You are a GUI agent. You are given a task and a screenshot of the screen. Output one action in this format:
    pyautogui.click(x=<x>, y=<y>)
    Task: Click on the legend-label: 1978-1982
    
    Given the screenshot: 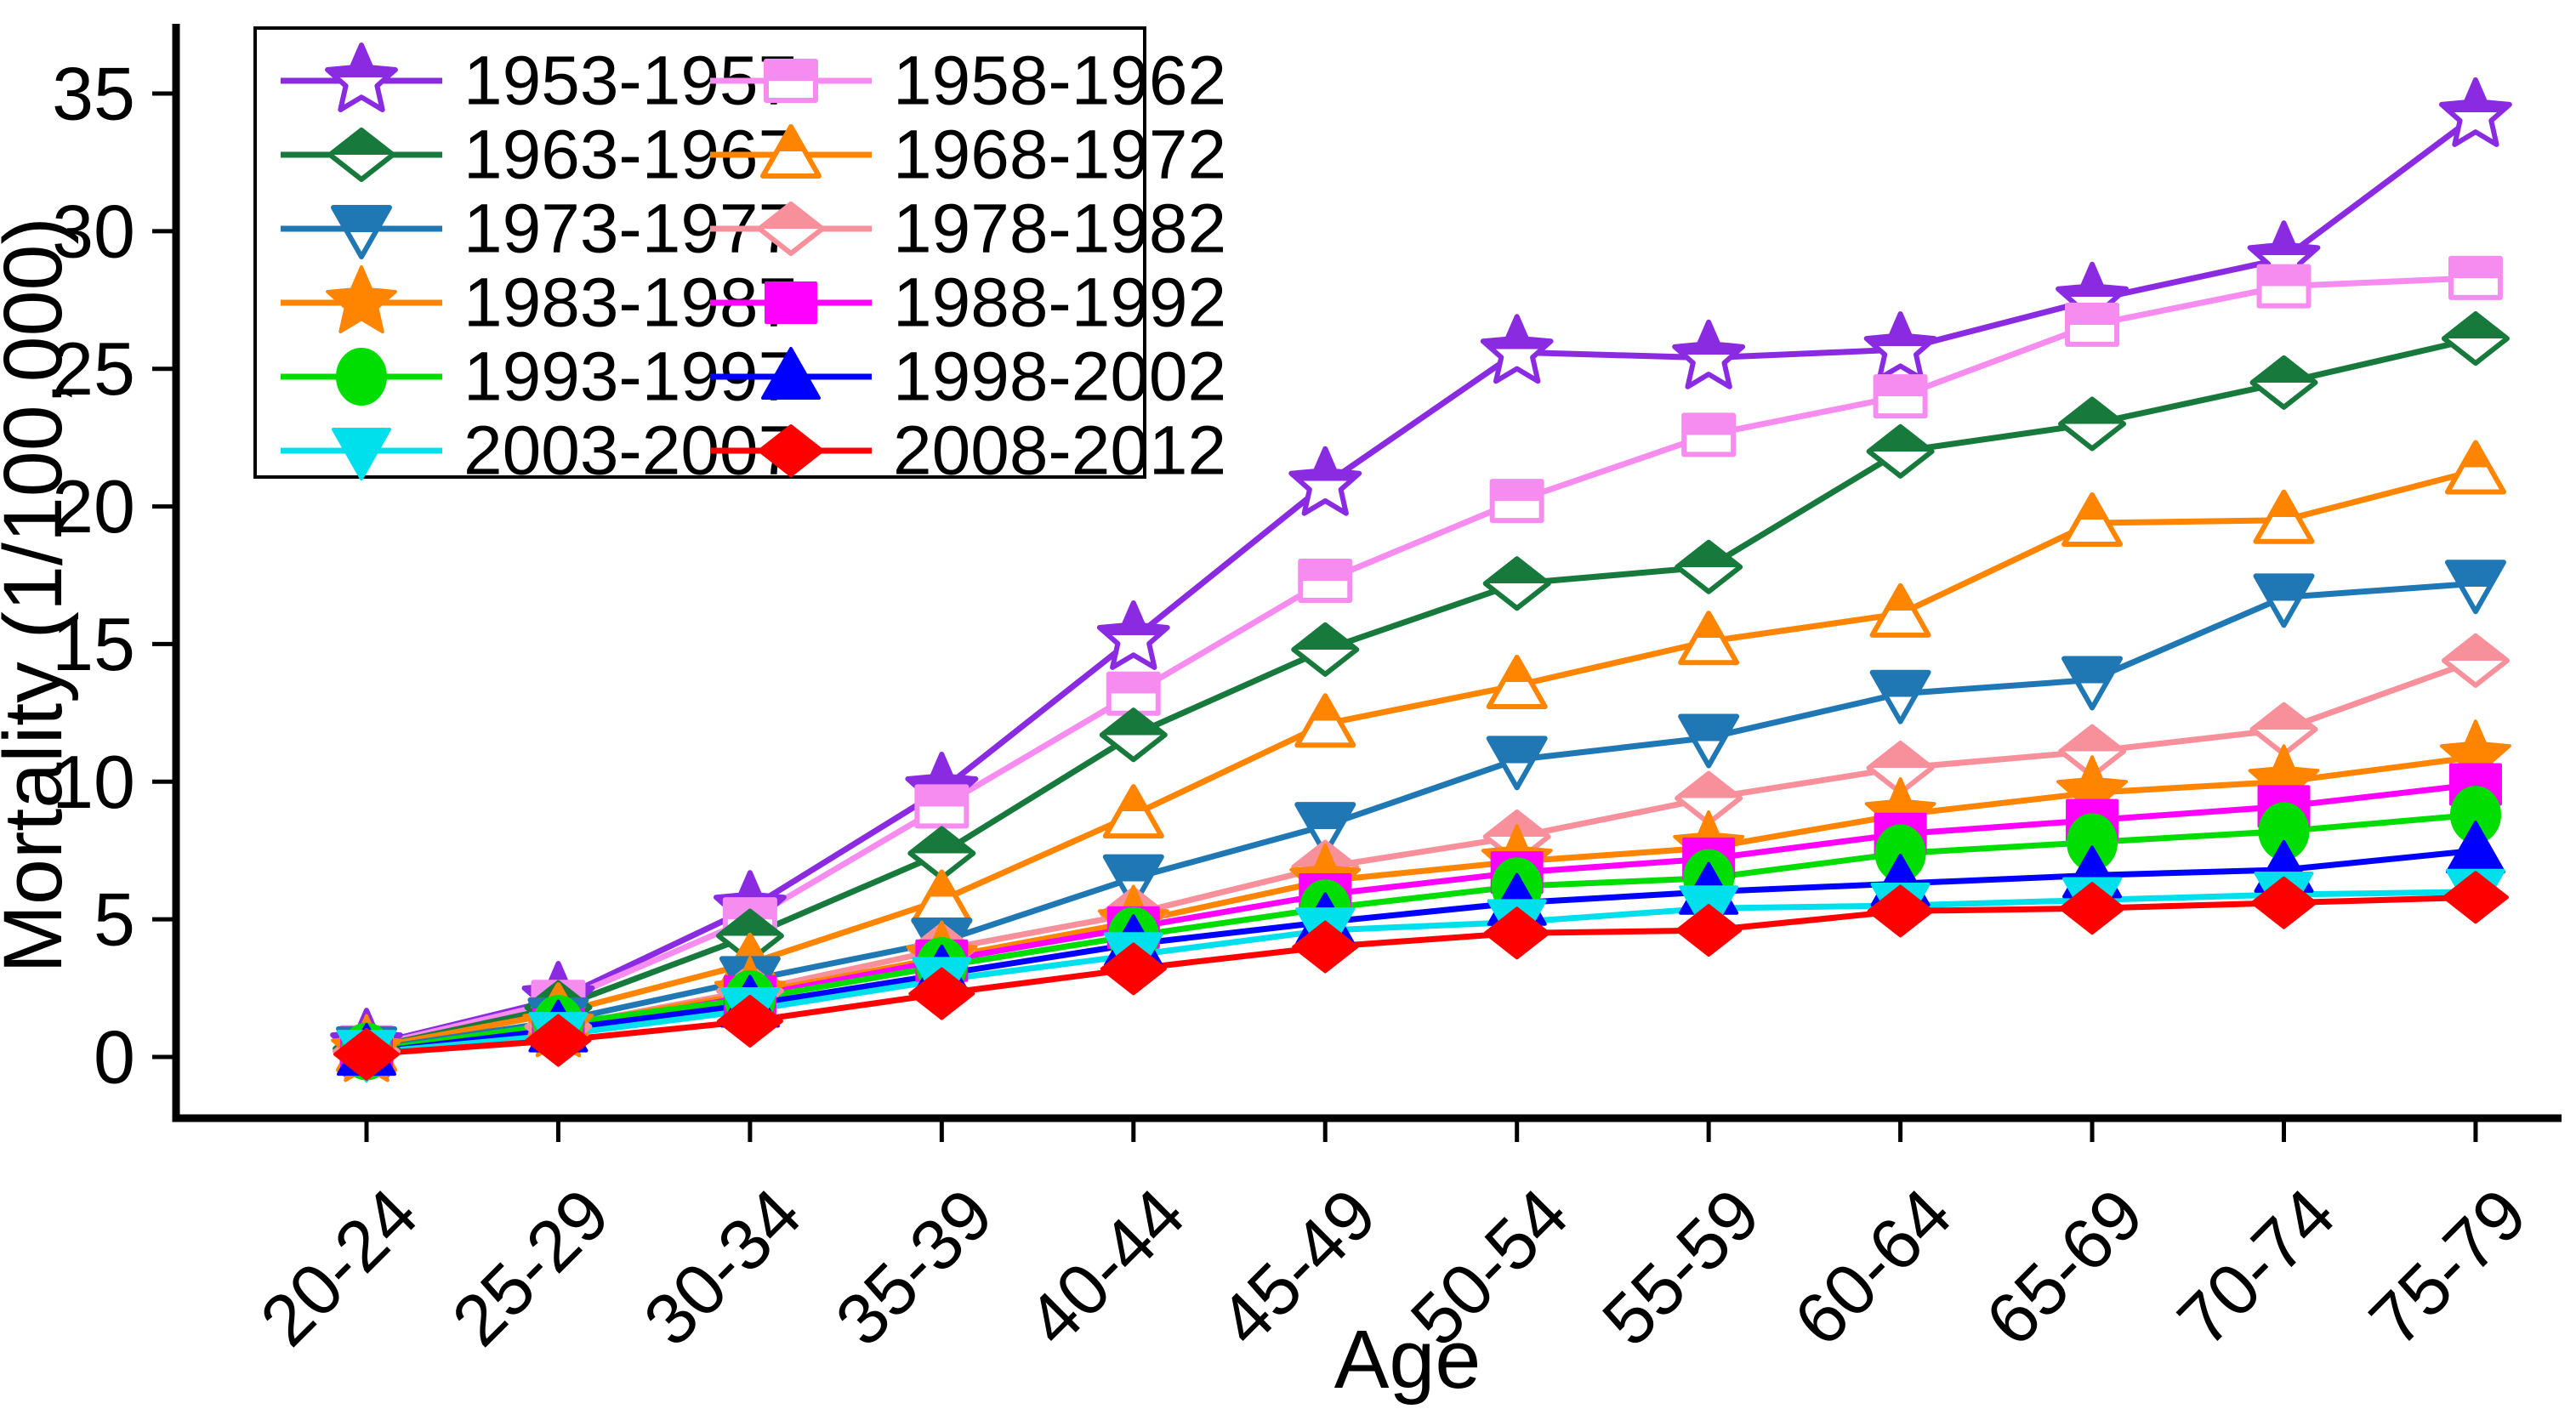 What is the action you would take?
    pyautogui.click(x=1059, y=229)
    